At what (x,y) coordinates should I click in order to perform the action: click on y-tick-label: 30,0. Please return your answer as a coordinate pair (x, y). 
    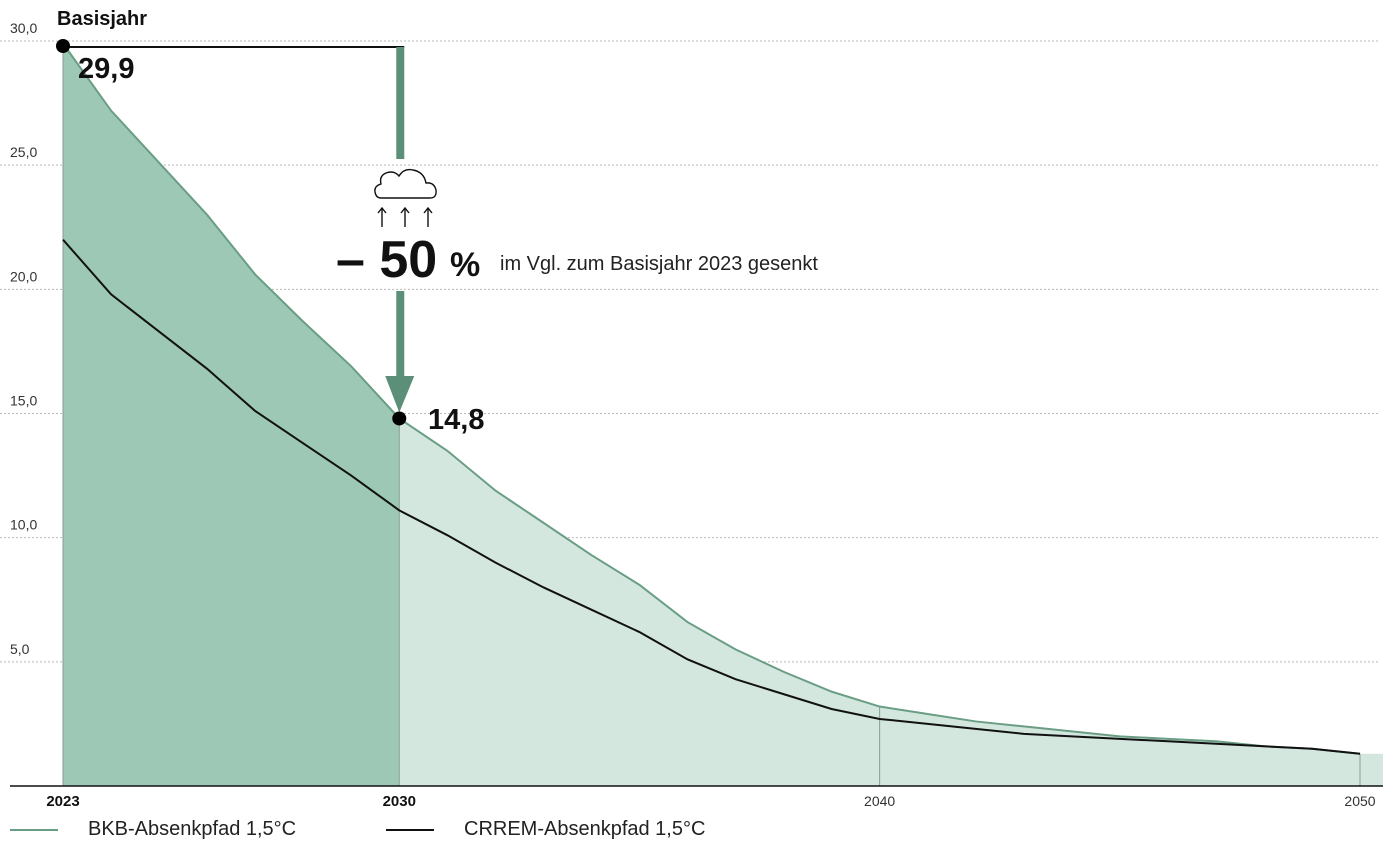
    Looking at the image, I should click on (23, 28).